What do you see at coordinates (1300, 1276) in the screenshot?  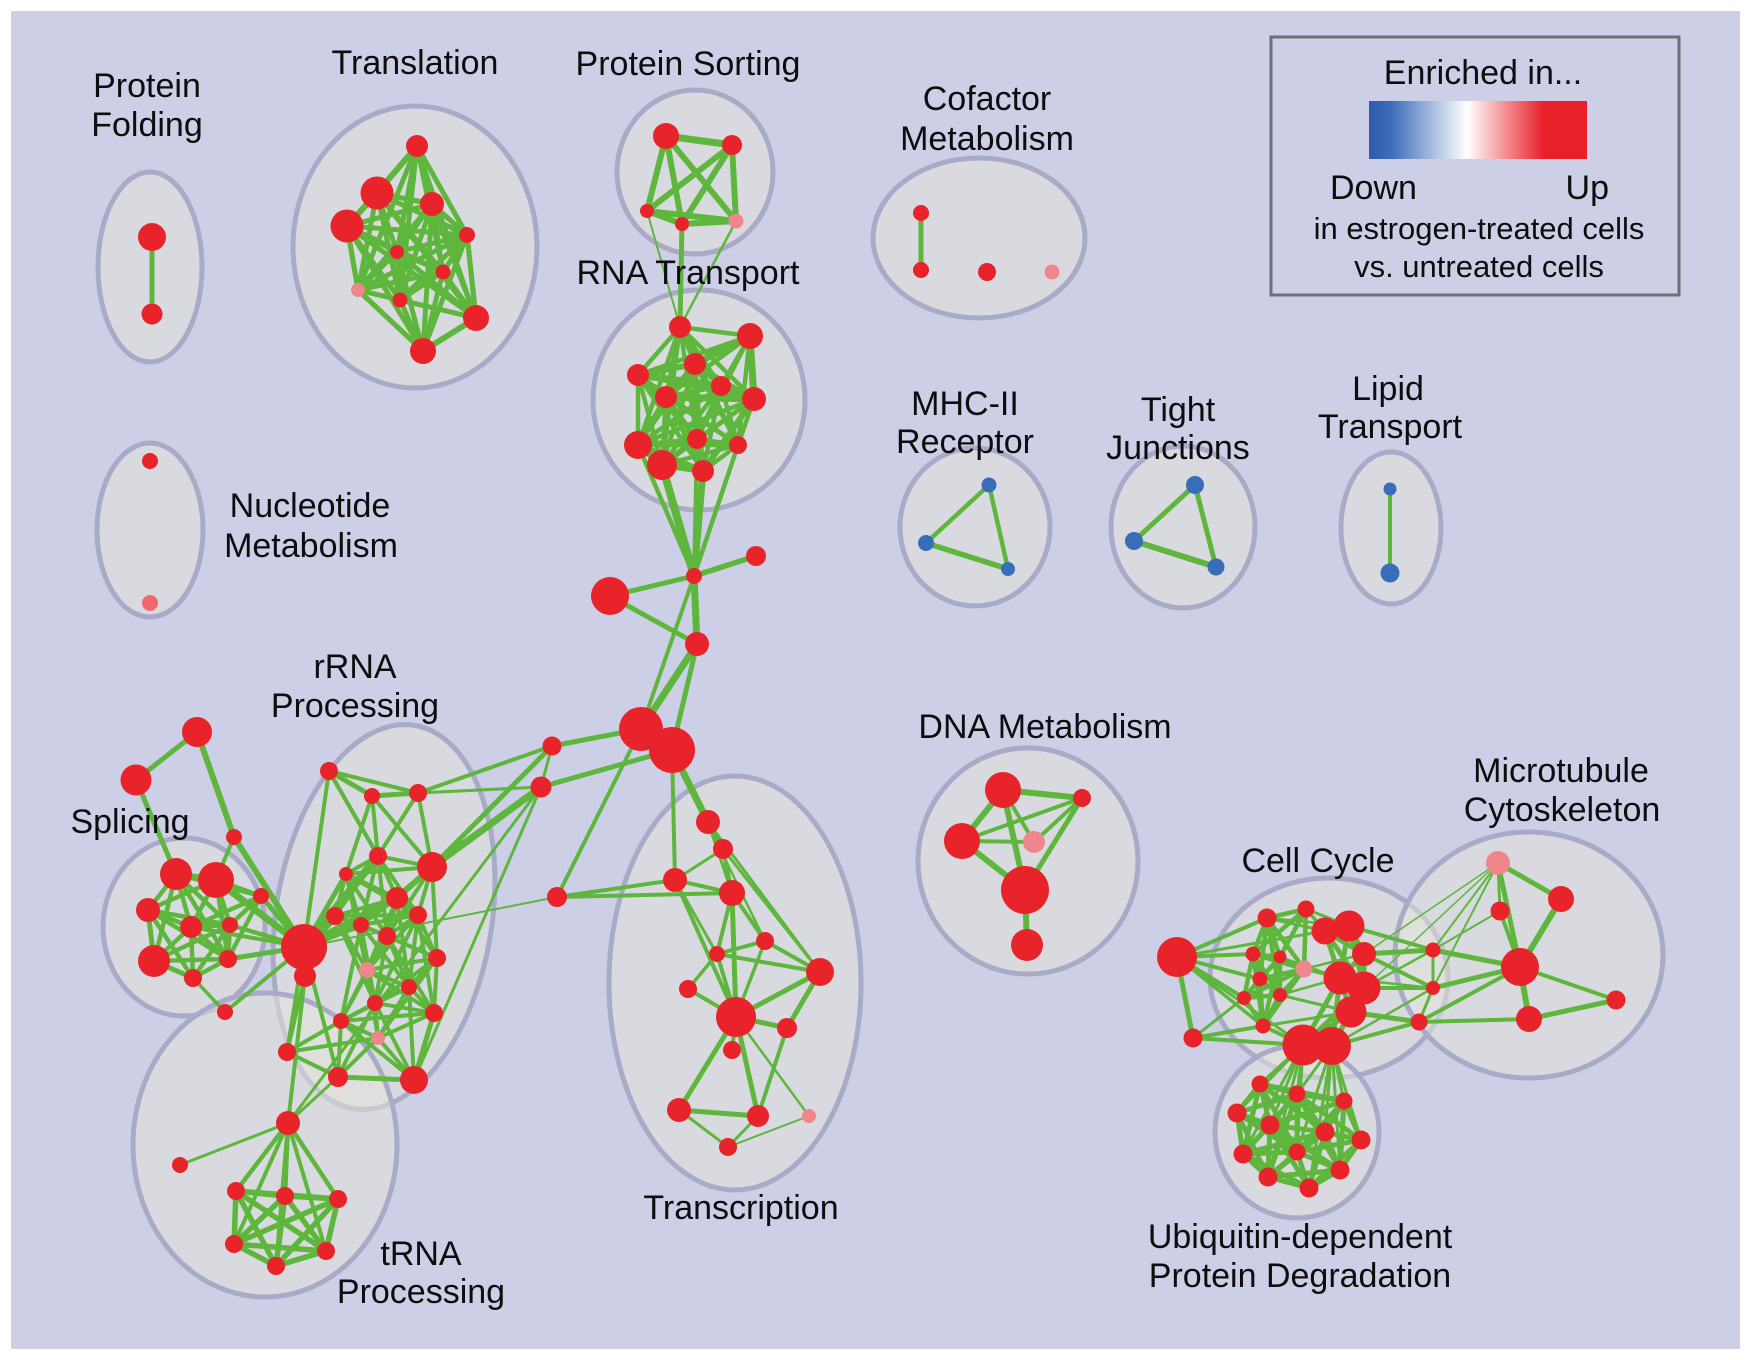 I see `svg-text: Protein Degradation` at bounding box center [1300, 1276].